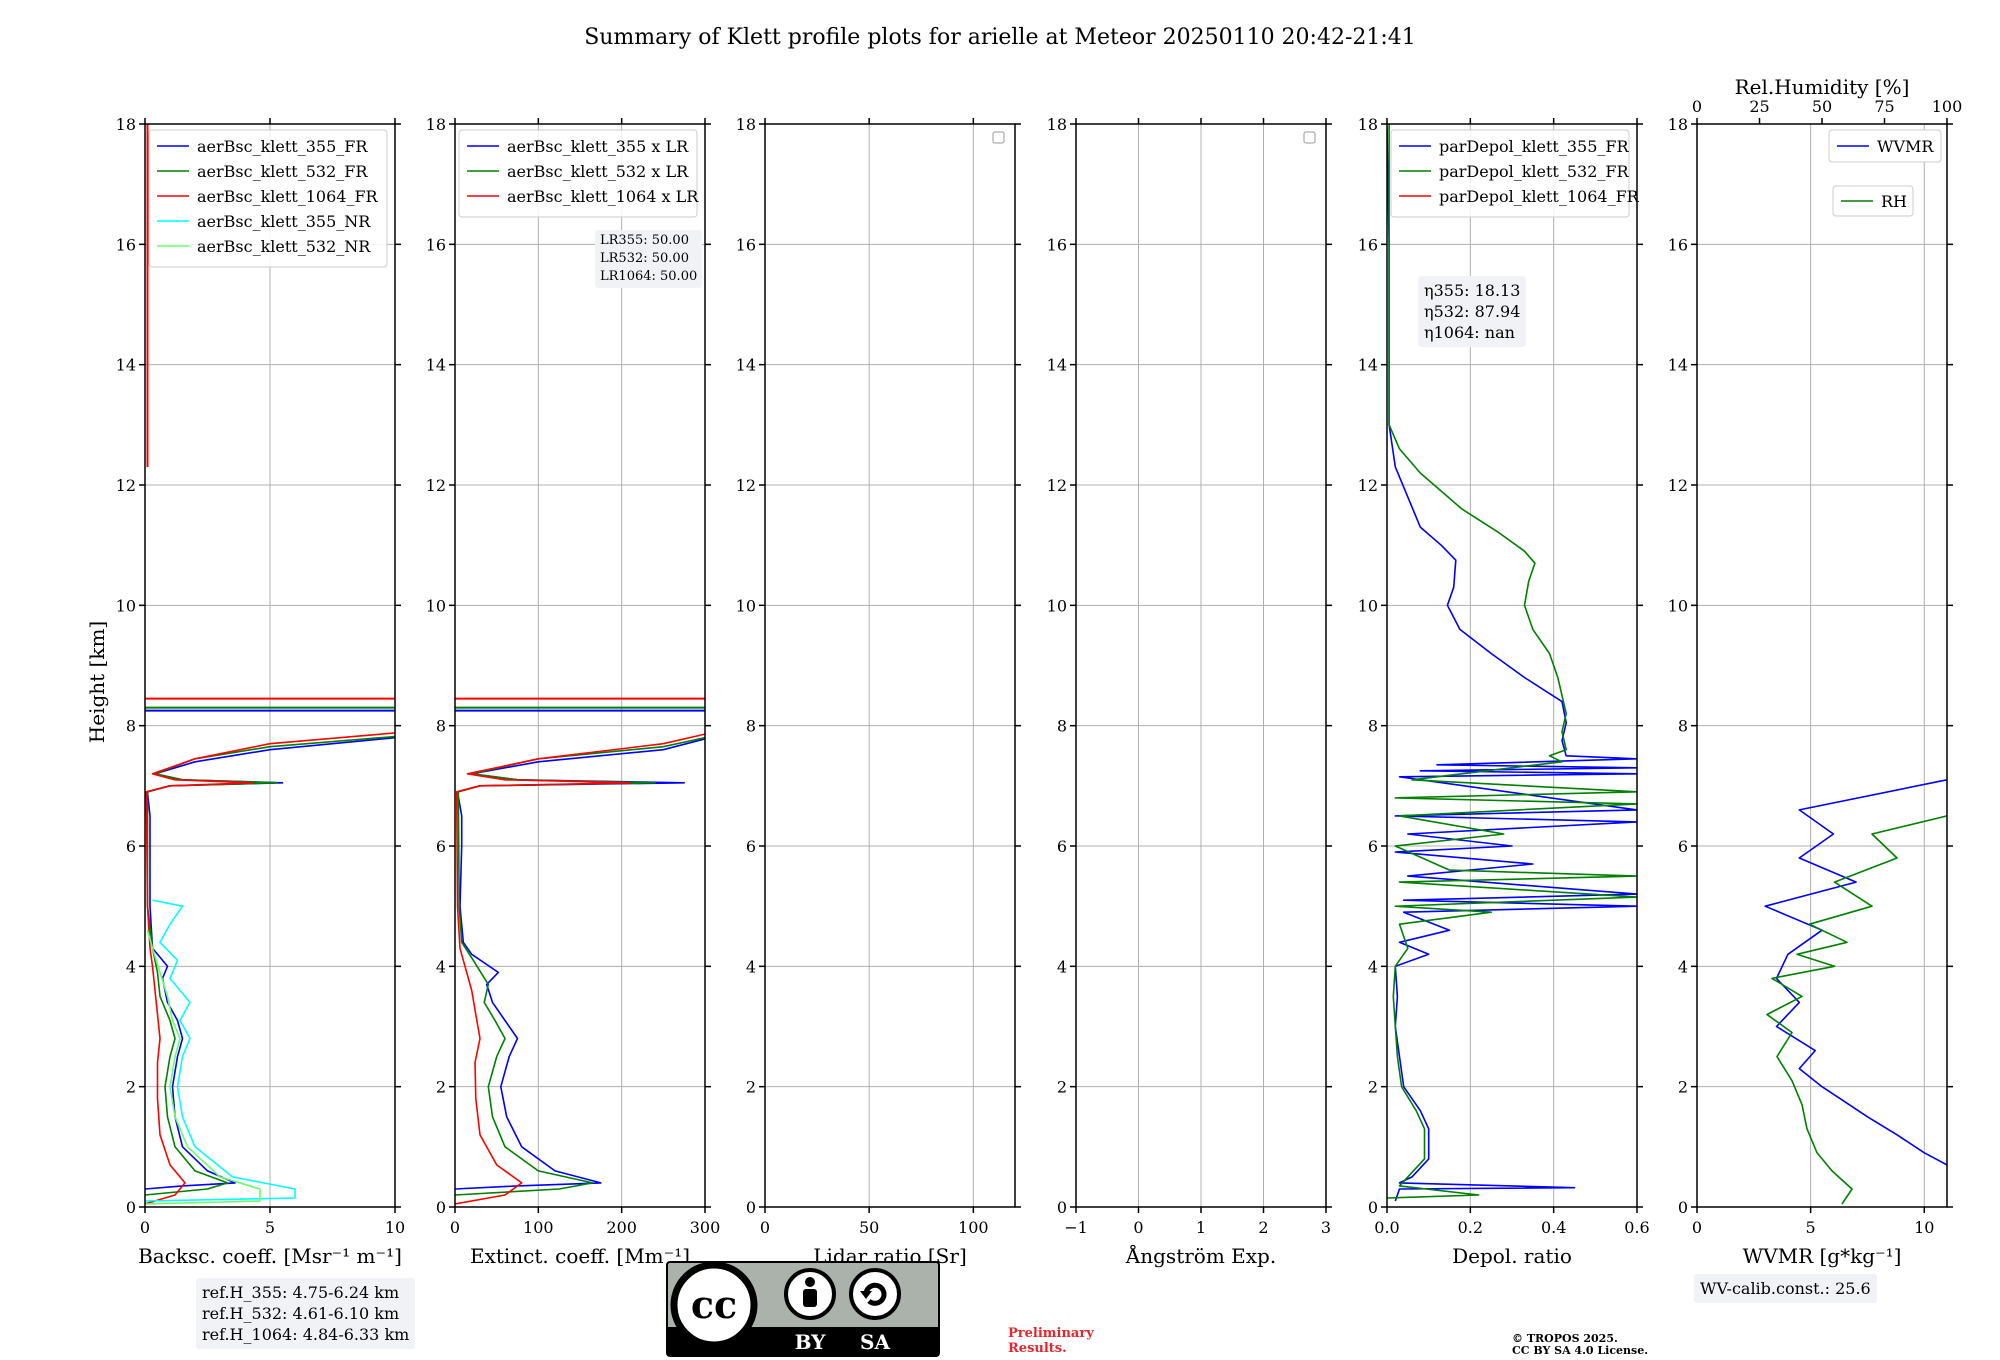  Describe the element at coordinates (580, 966) in the screenshot. I see `series-aerBsc_klett_532 x LR` at that location.